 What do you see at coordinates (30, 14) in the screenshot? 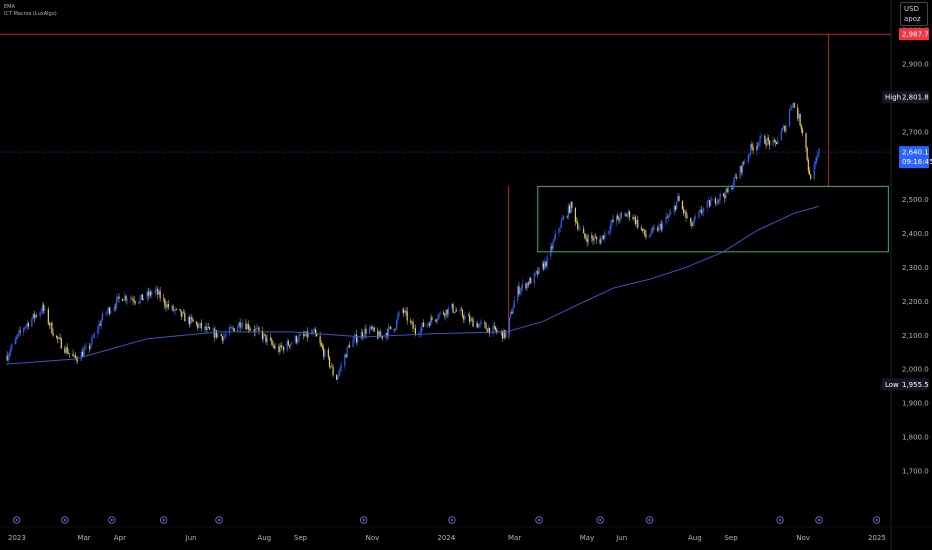
I see `indicator-ict-macros-label: ICT Macros (LuxAlgo)` at bounding box center [30, 14].